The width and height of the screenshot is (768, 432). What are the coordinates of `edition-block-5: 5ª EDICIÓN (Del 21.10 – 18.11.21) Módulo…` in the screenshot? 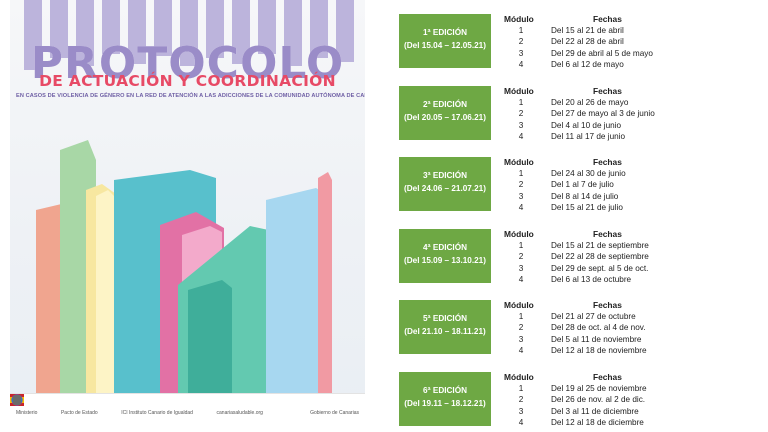 It's located at (578, 329).